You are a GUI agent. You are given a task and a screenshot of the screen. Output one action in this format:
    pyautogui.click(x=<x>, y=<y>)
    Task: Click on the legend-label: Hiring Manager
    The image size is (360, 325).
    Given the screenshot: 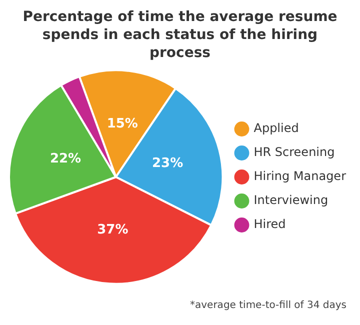 What is the action you would take?
    pyautogui.click(x=300, y=176)
    